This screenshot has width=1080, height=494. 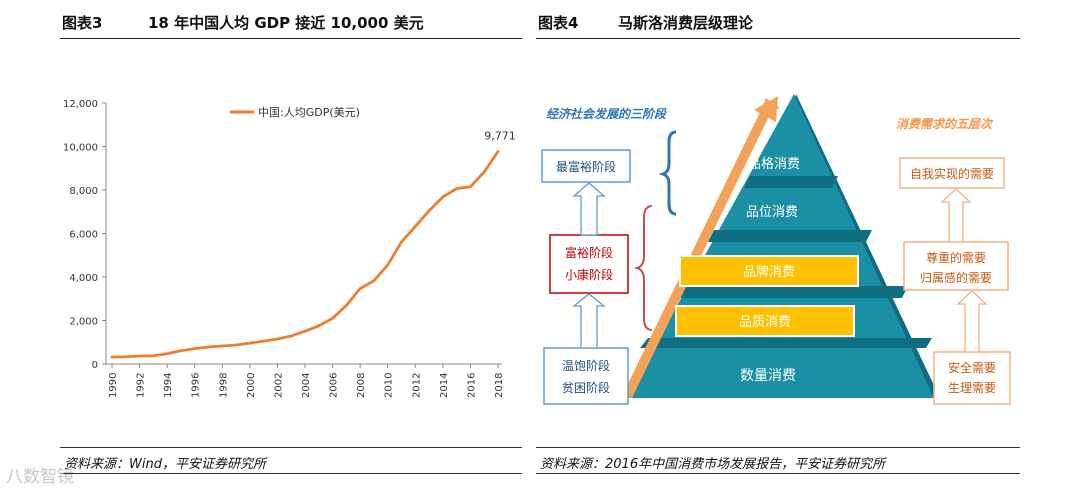 I want to click on need-self-actualization: 自我实现的需要, so click(x=952, y=173).